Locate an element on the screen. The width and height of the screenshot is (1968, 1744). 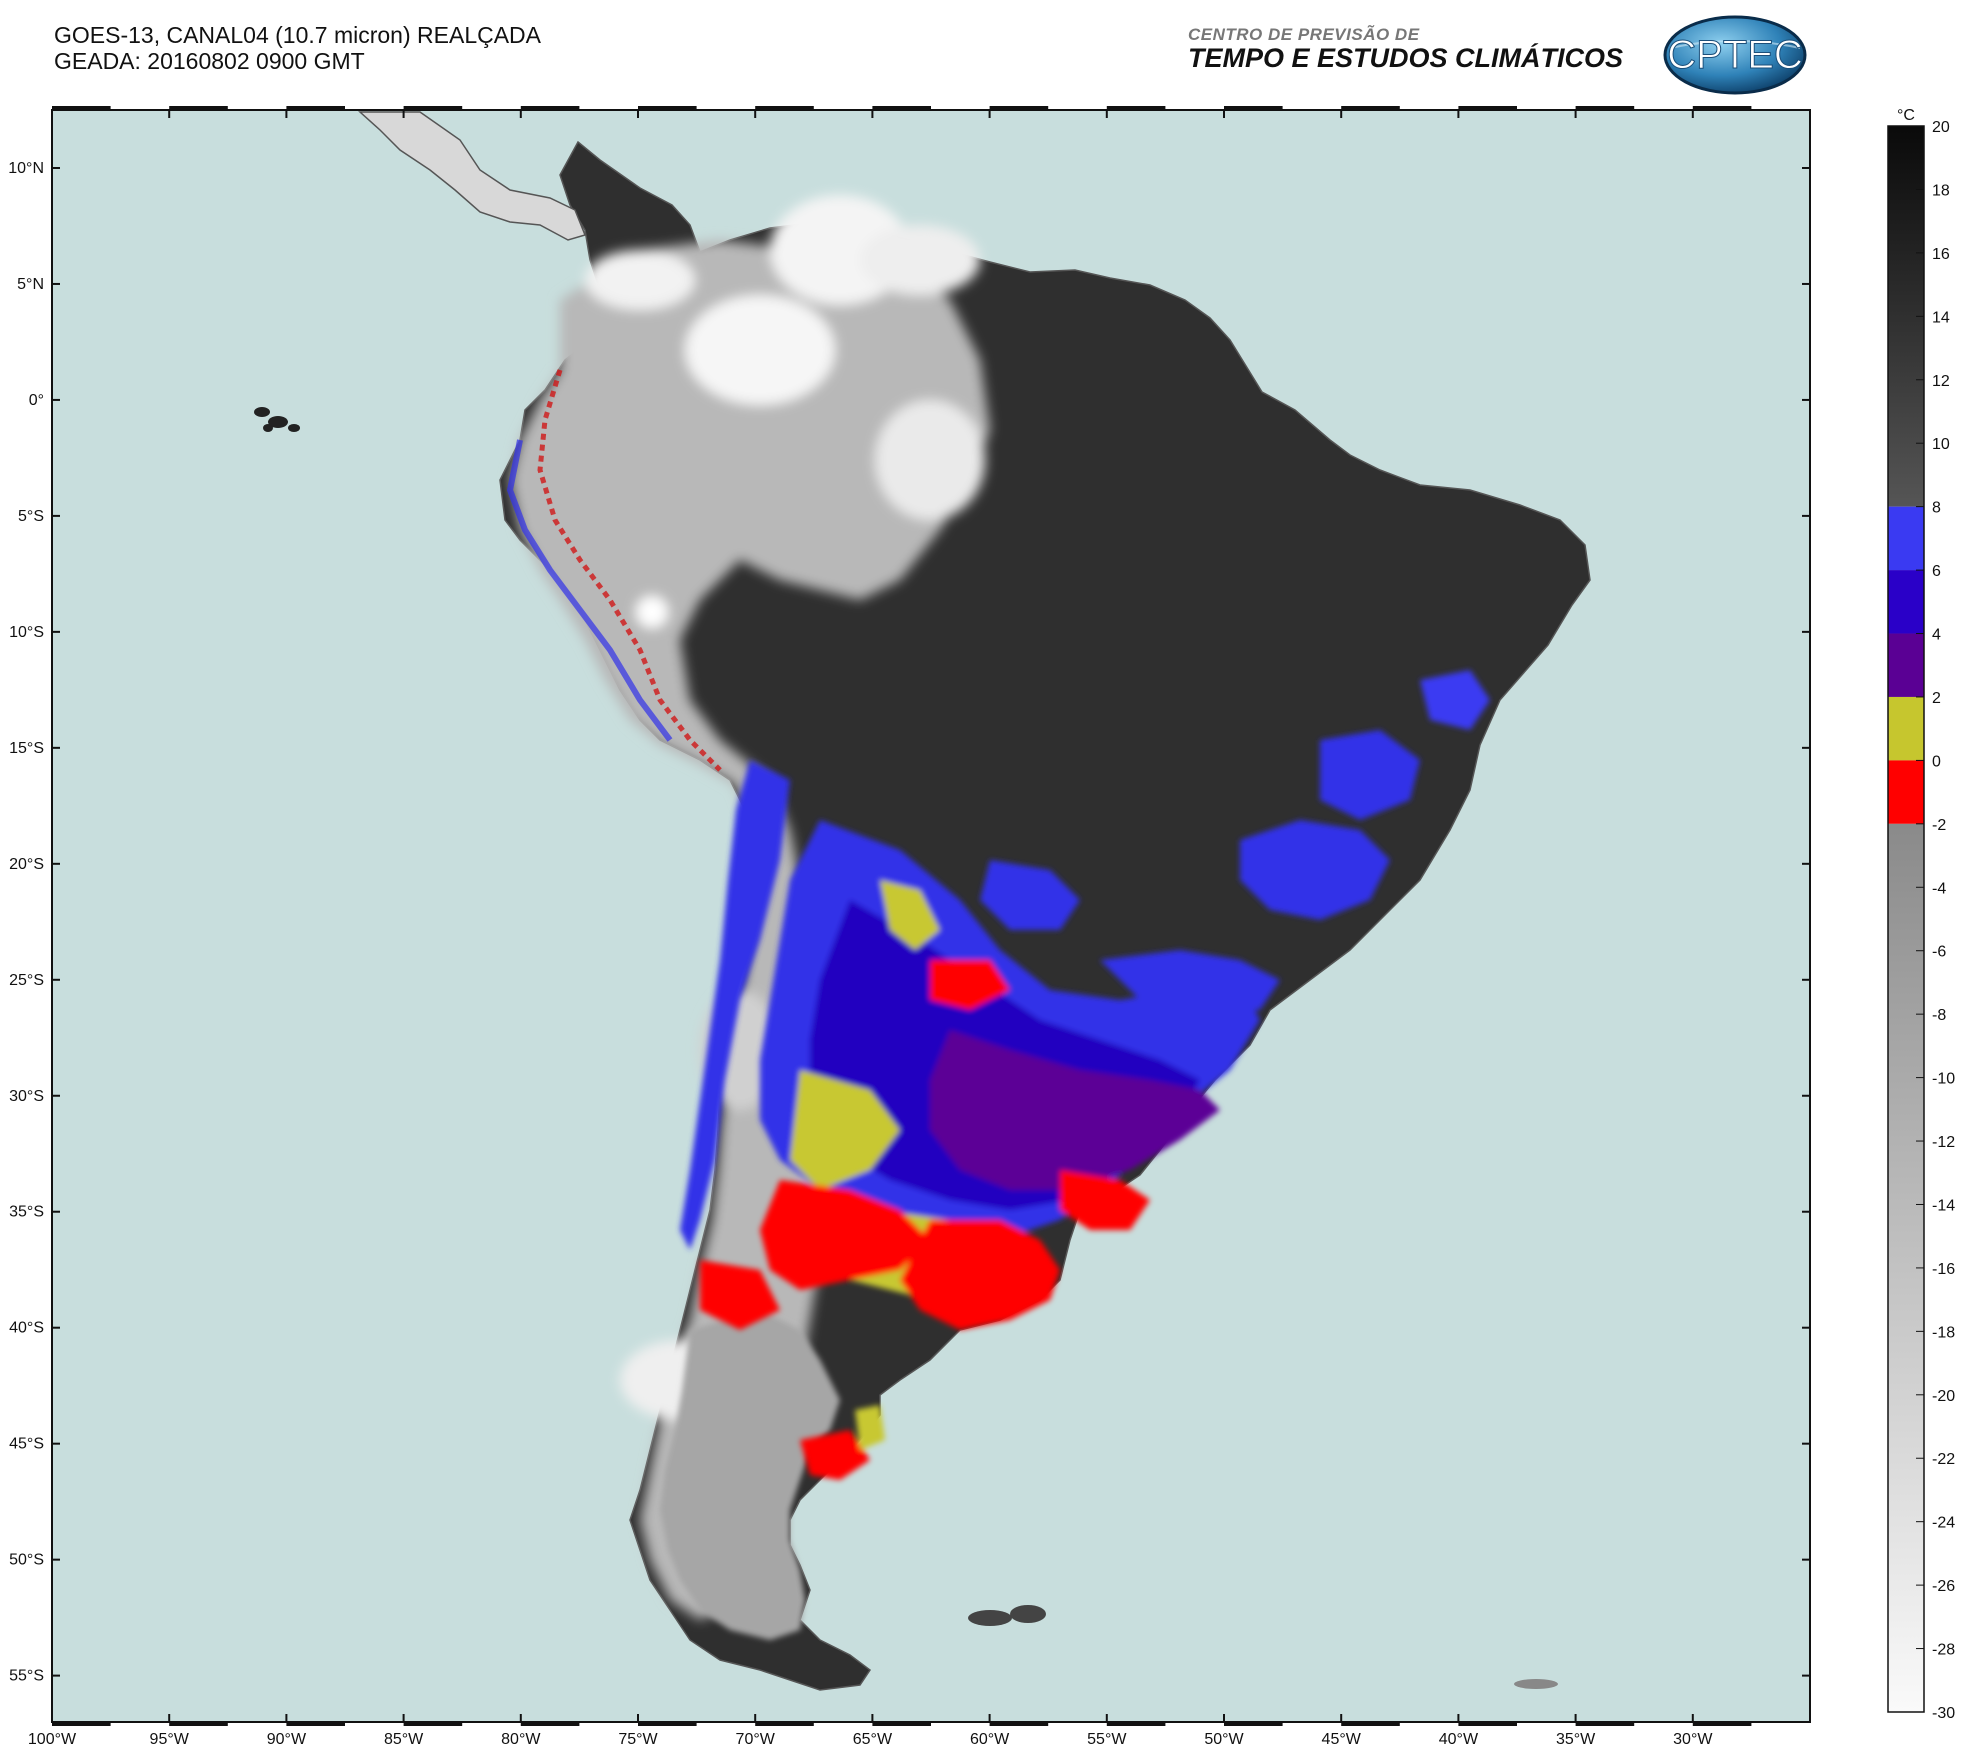
logo-lettering: CPTEC is located at coordinates (1735, 55).